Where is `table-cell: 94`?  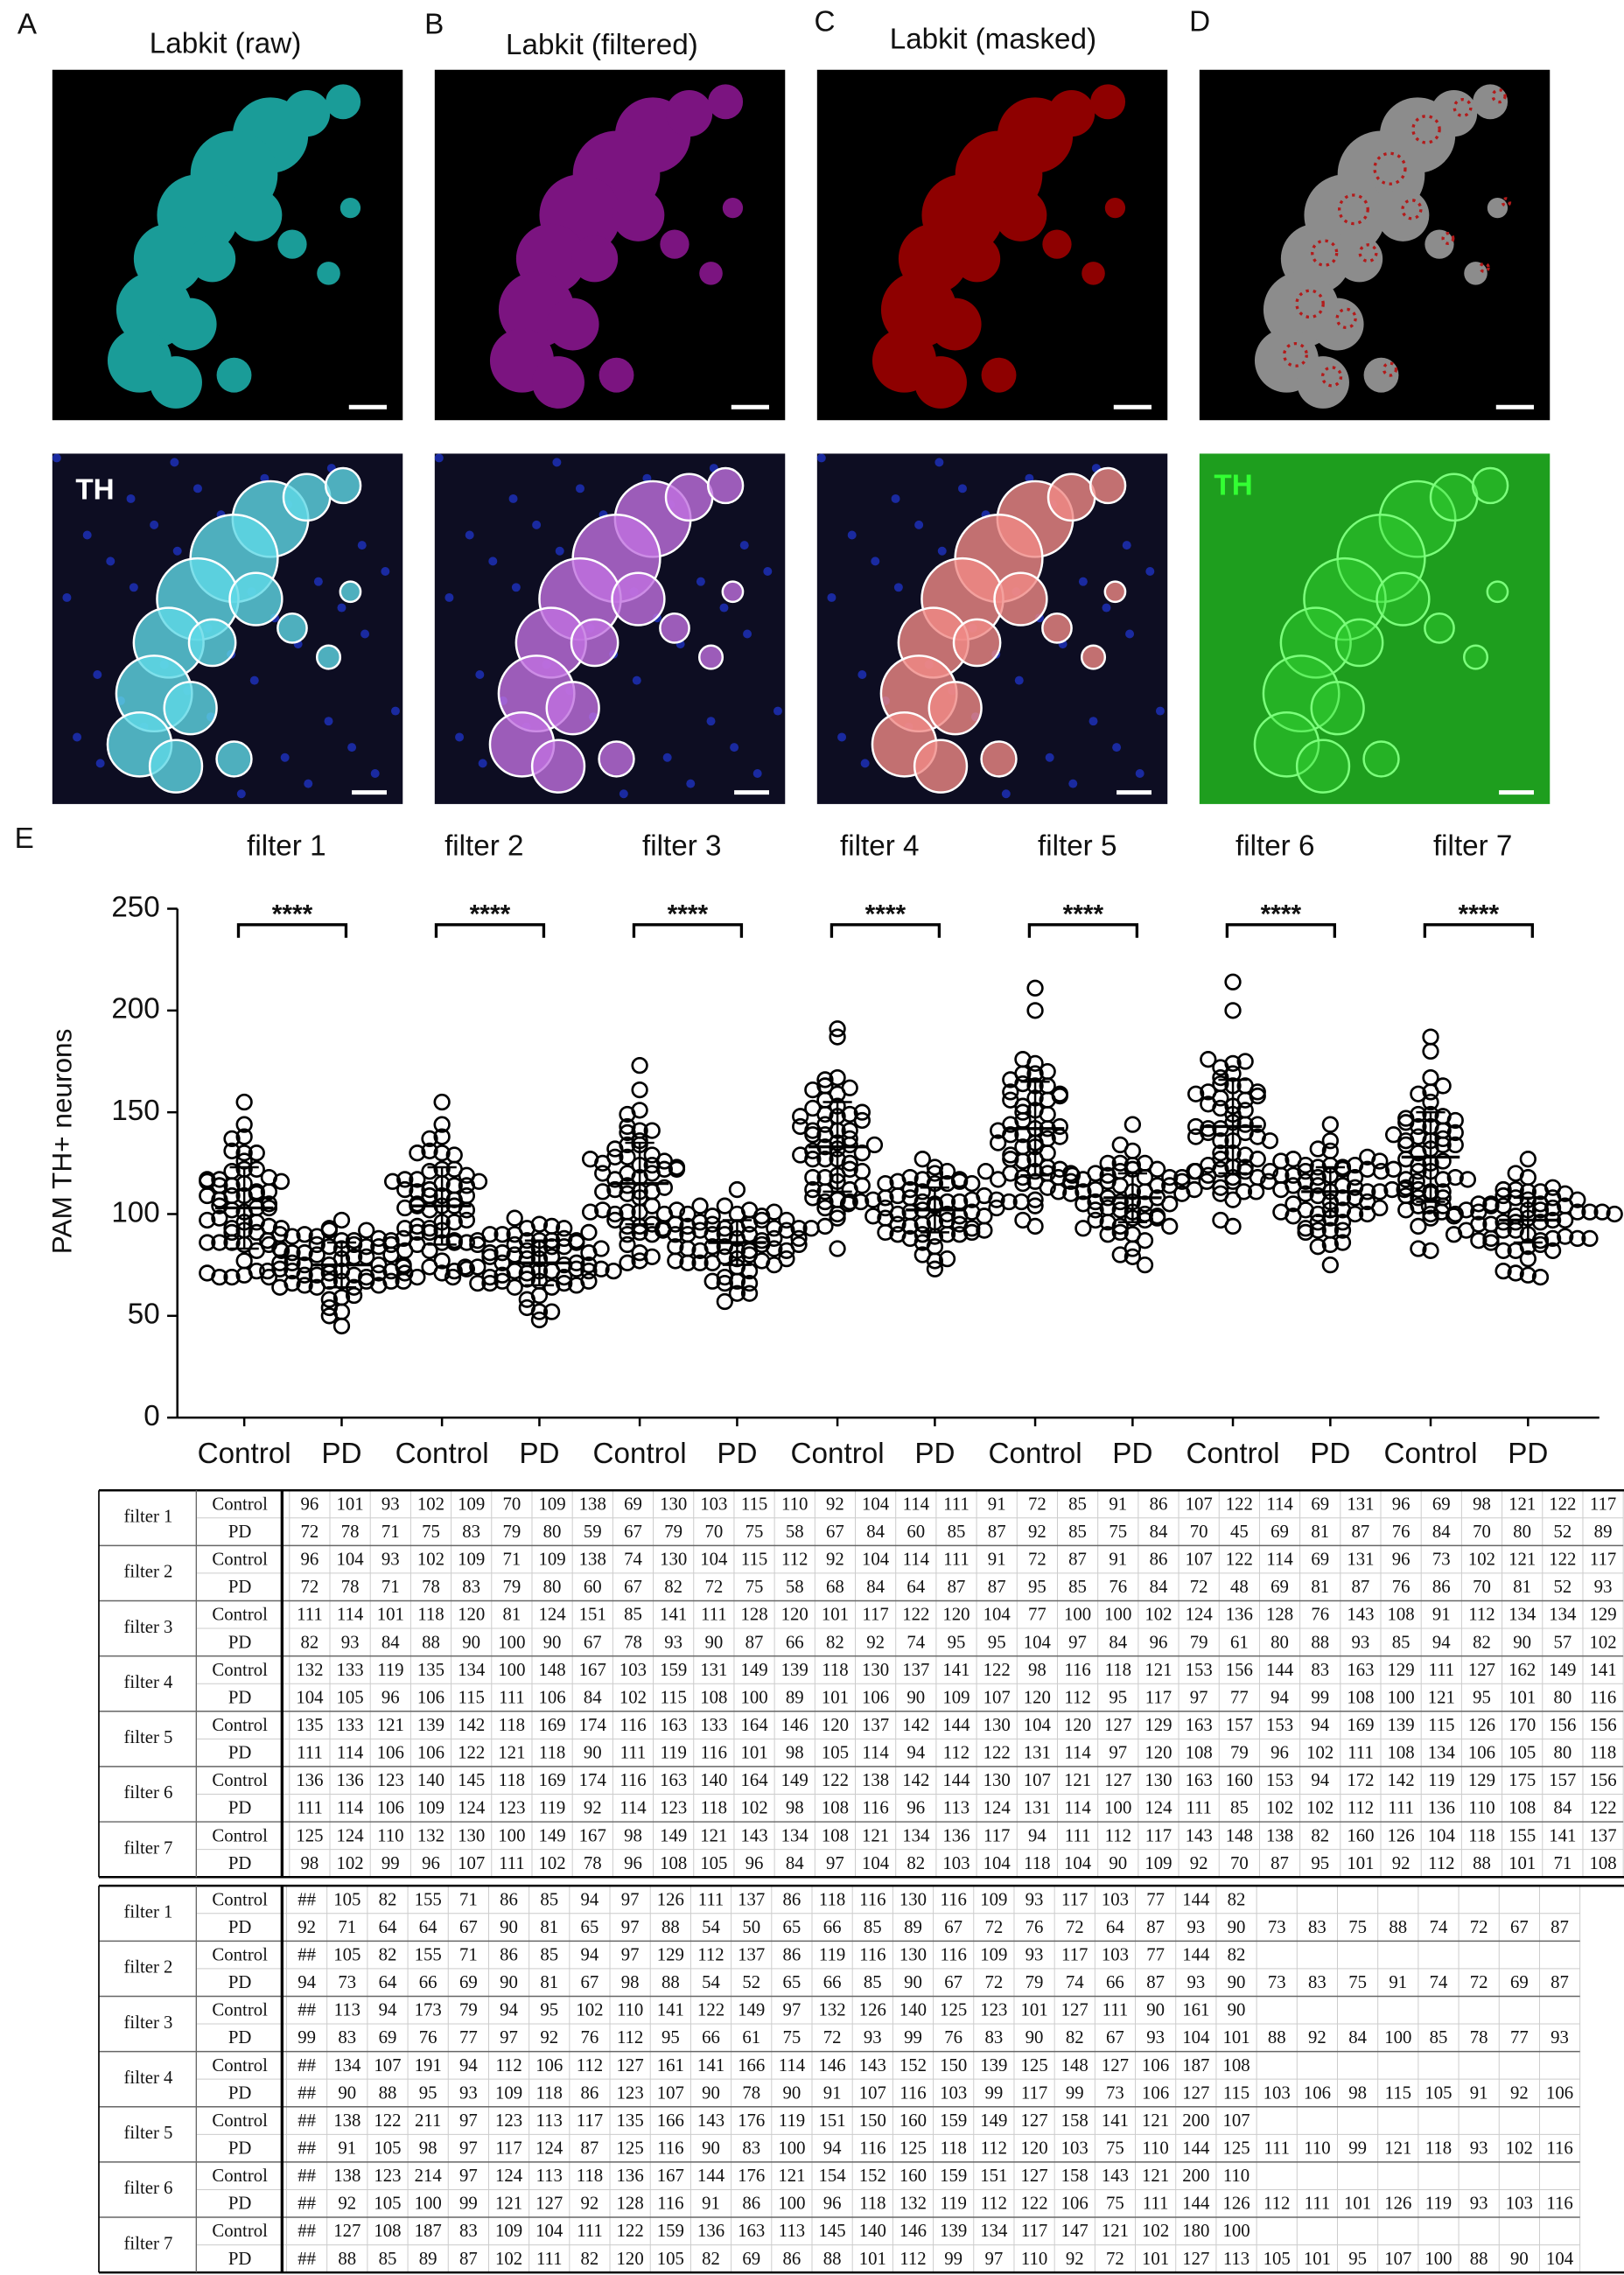
table-cell: 94 is located at coordinates (590, 1955).